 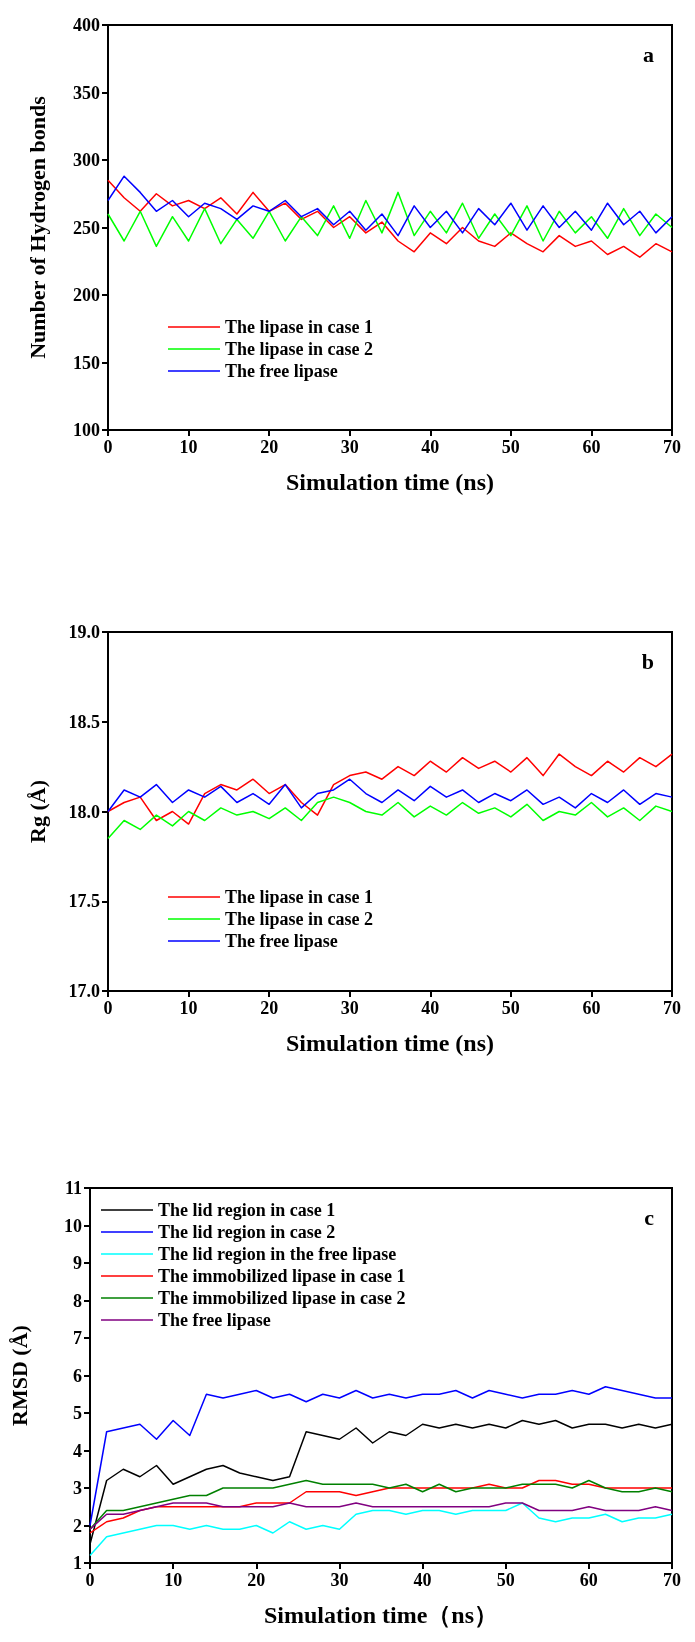 I want to click on x-axis-title: Simulation time（ns）, so click(x=381, y=1615).